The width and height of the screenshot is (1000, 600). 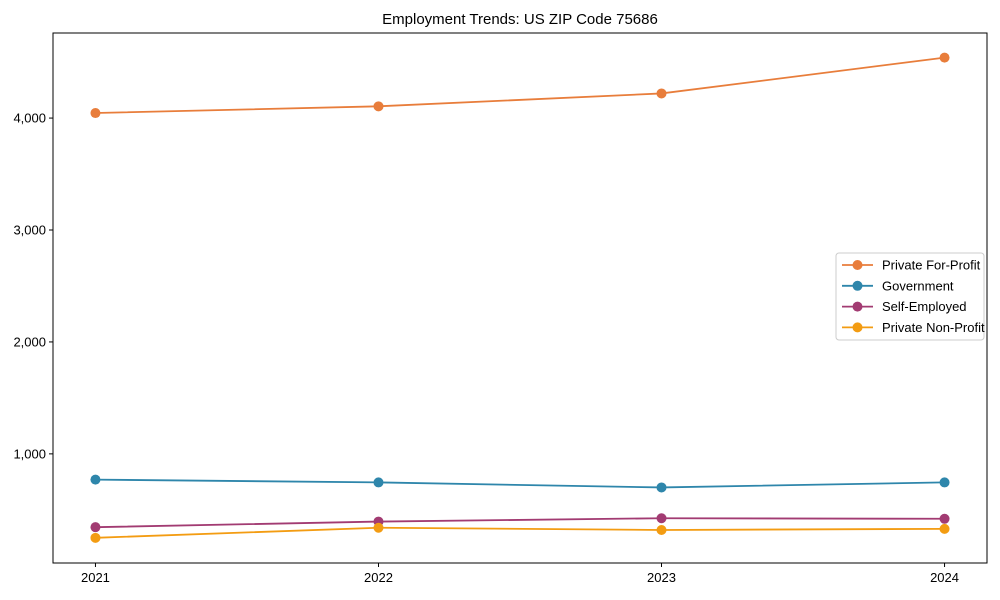 What do you see at coordinates (378, 577) in the screenshot?
I see `x-tick-label: 2022` at bounding box center [378, 577].